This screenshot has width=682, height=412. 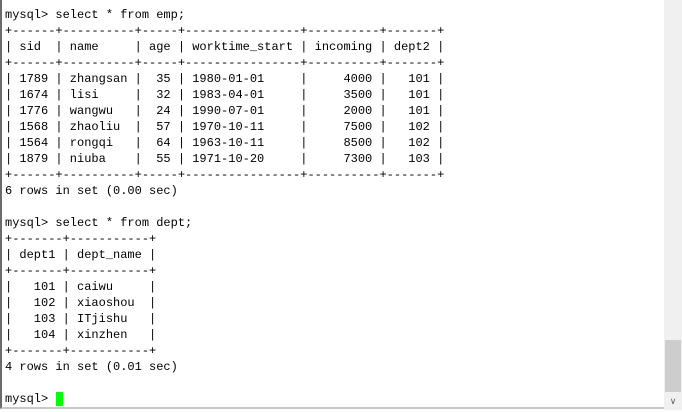 I want to click on text-cursor, so click(x=60, y=399).